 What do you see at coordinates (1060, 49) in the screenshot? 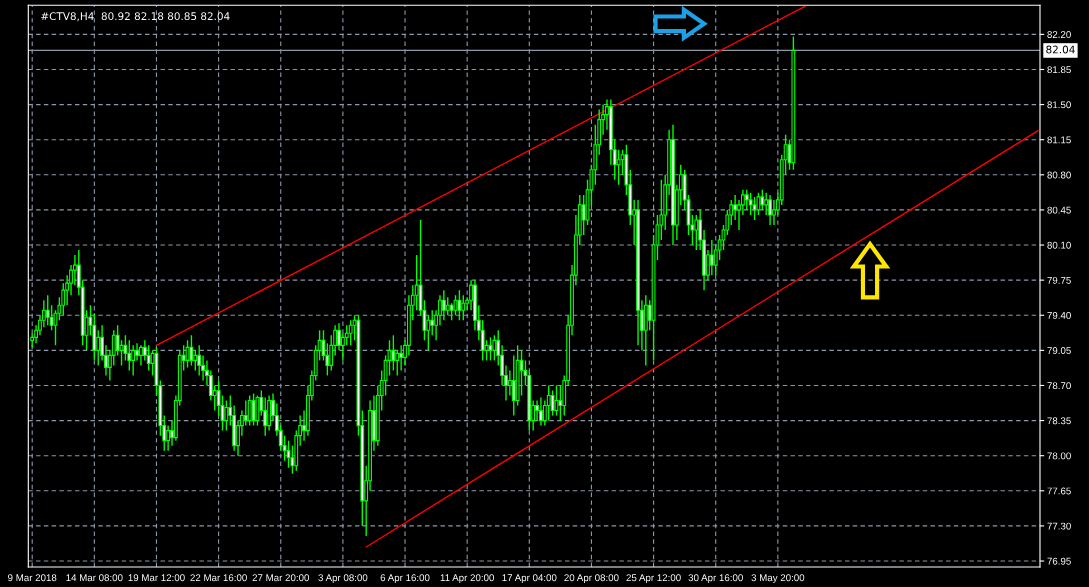
I see `ref-line-label: 82.04` at bounding box center [1060, 49].